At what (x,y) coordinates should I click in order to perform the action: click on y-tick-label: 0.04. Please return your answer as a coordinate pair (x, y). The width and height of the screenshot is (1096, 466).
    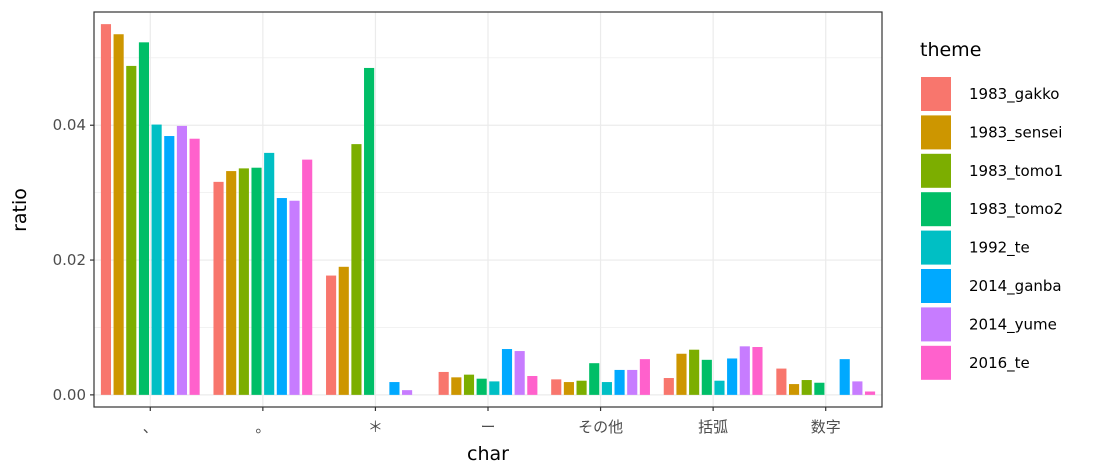
    Looking at the image, I should click on (69, 125).